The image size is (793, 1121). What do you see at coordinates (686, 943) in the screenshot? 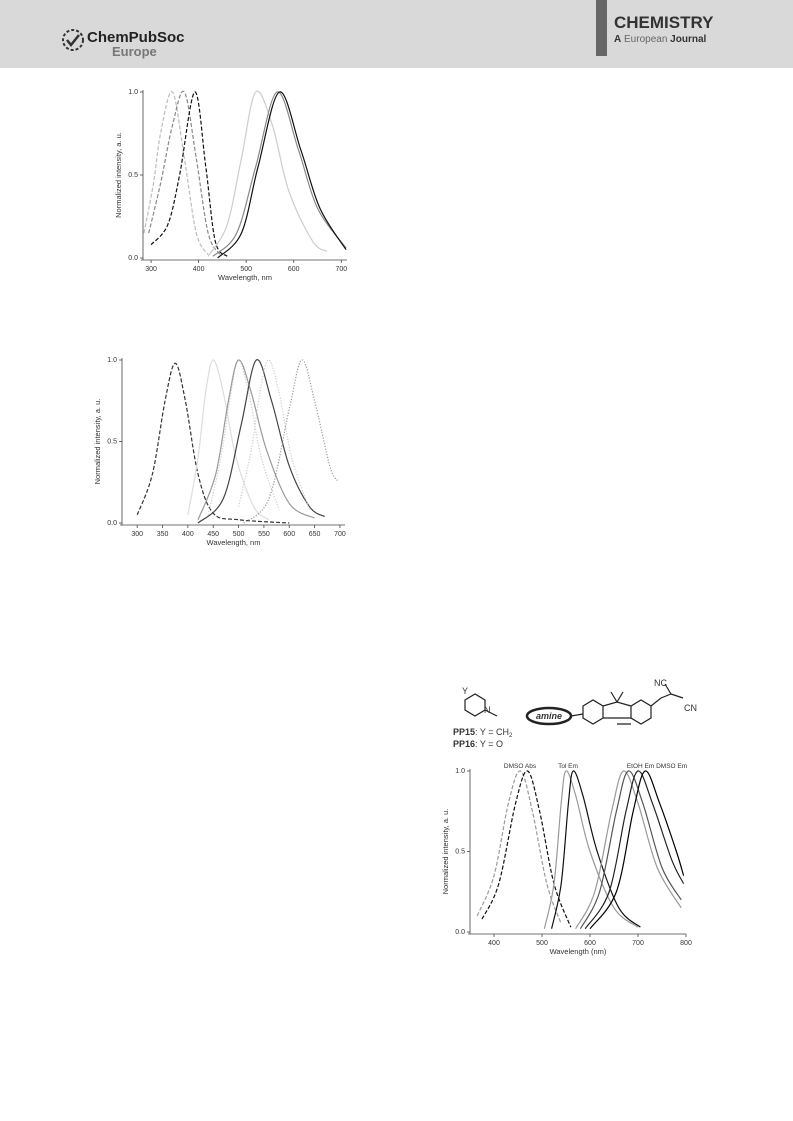
I see `x-tick-label: 800` at bounding box center [686, 943].